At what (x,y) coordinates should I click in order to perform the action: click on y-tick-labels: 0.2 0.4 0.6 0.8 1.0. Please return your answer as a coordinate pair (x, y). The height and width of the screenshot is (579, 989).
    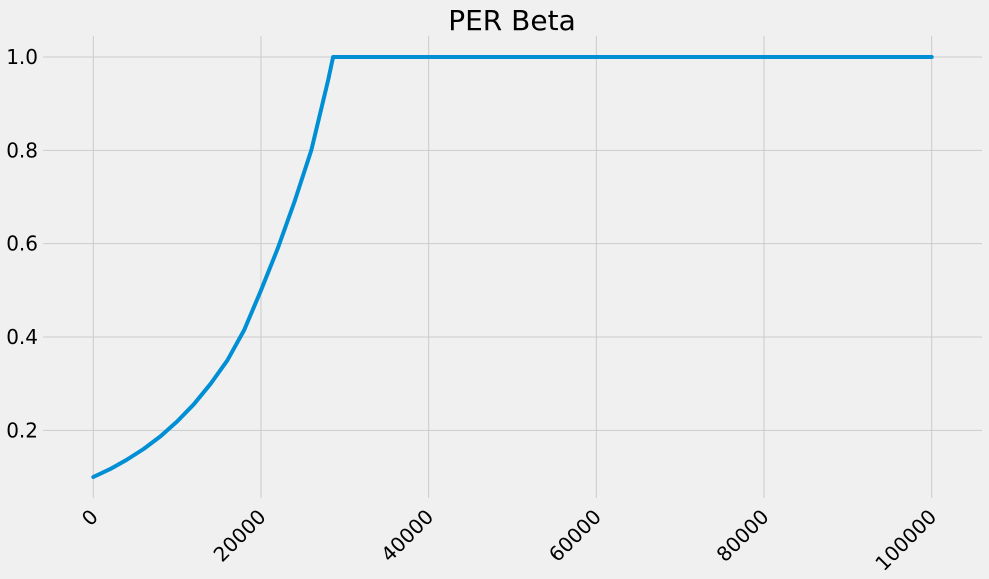
    Looking at the image, I should click on (22, 243).